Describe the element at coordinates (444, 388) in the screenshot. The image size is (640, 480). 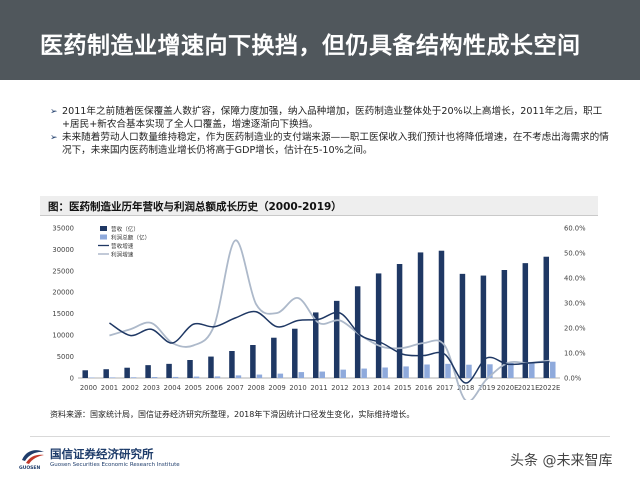
I see `x-tick-label: 2017` at that location.